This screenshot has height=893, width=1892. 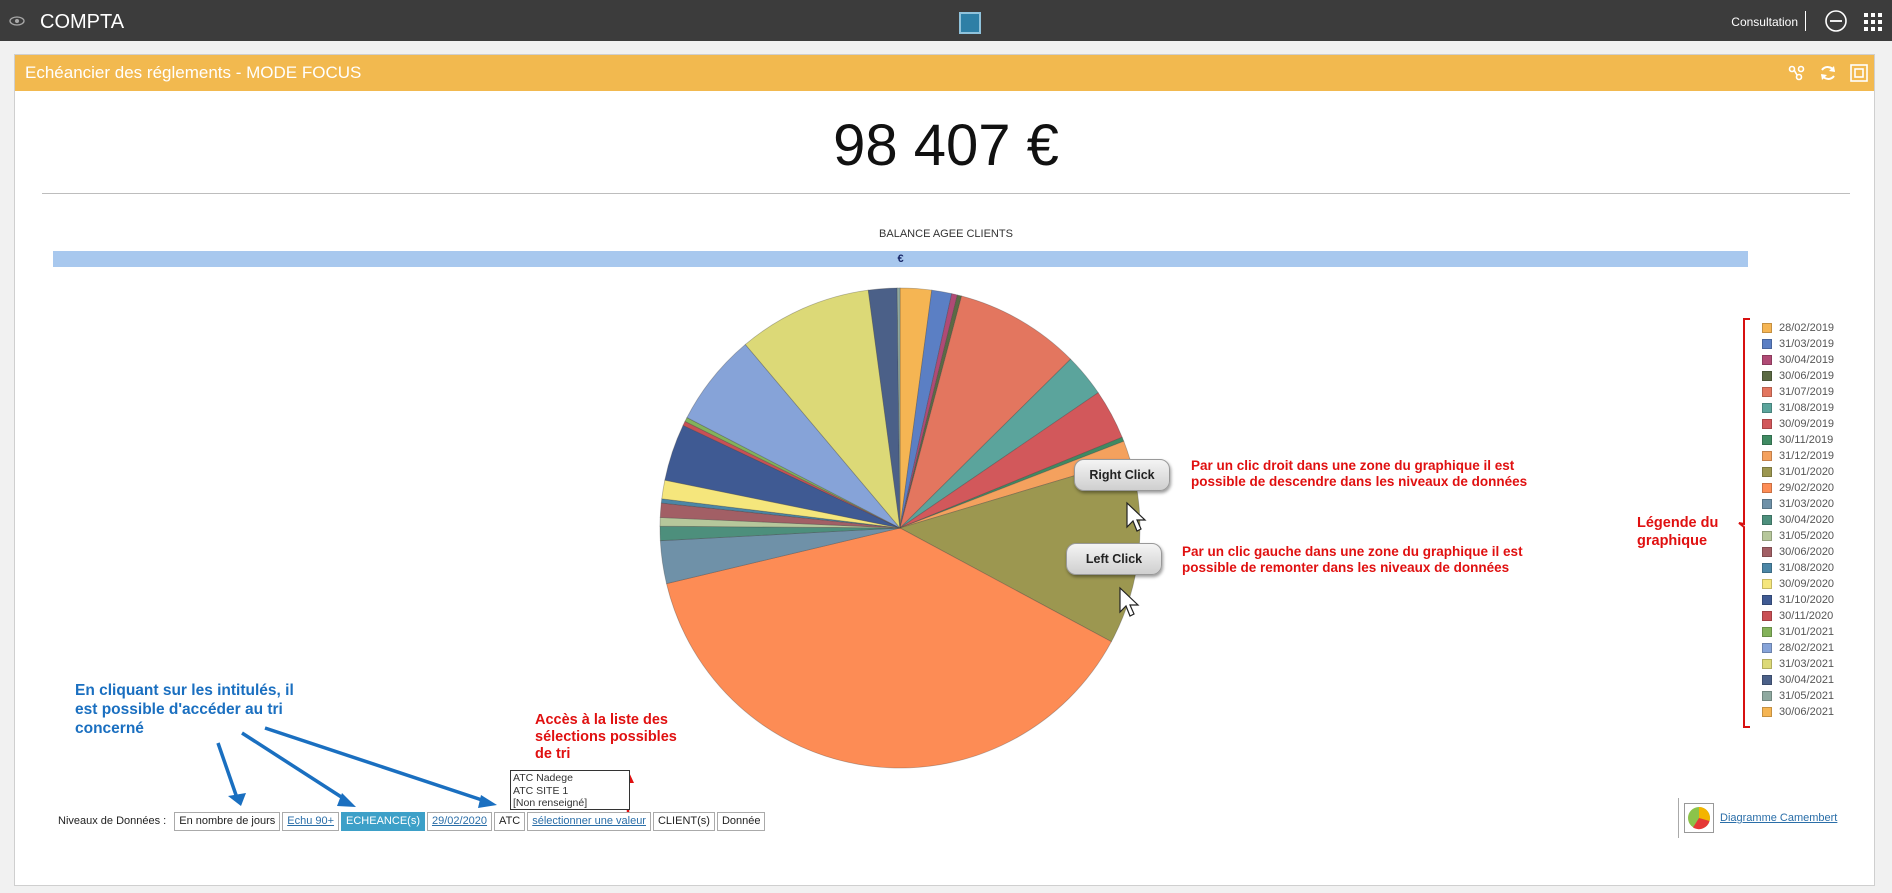 I want to click on legend-item: 30/04/2020, so click(x=1798, y=520).